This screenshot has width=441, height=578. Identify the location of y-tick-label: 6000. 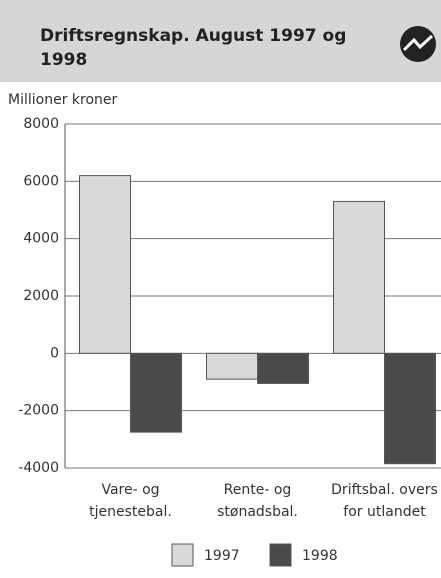
(41, 181).